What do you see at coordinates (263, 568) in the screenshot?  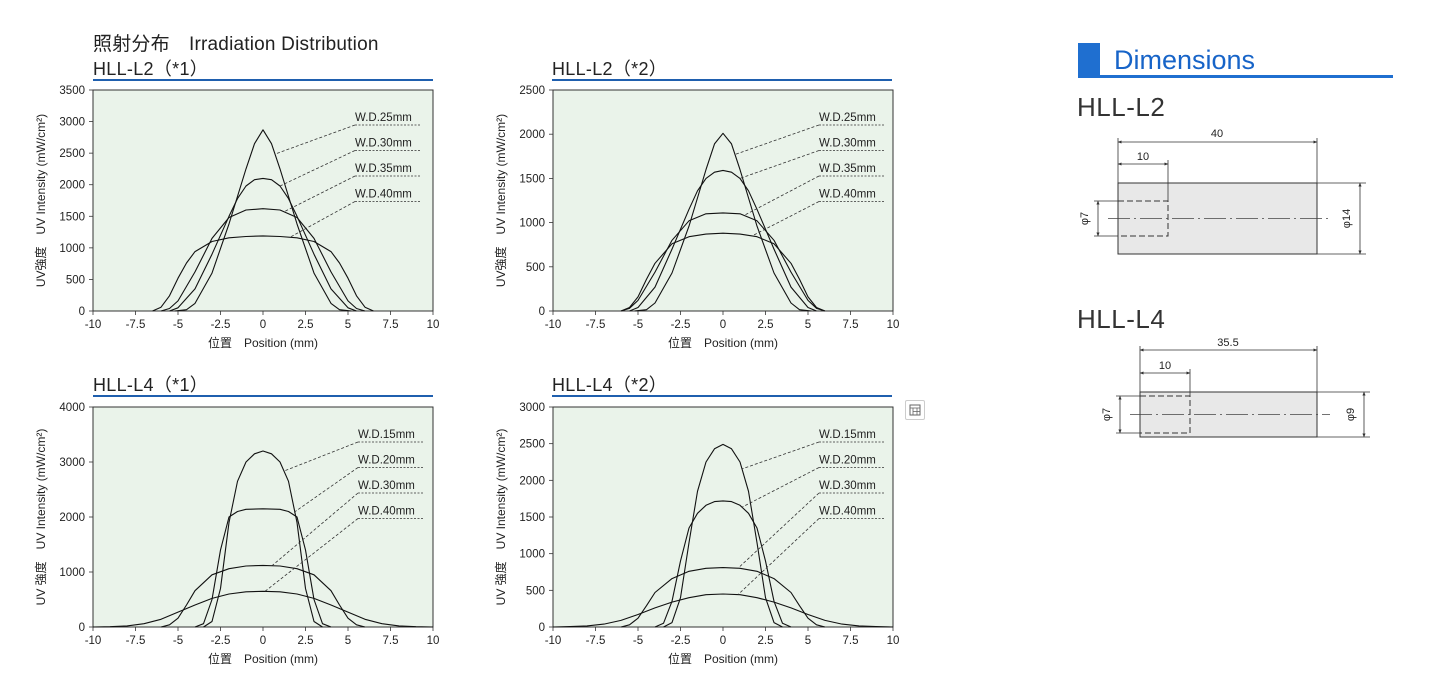 I see `series-line-w-d-20mm` at bounding box center [263, 568].